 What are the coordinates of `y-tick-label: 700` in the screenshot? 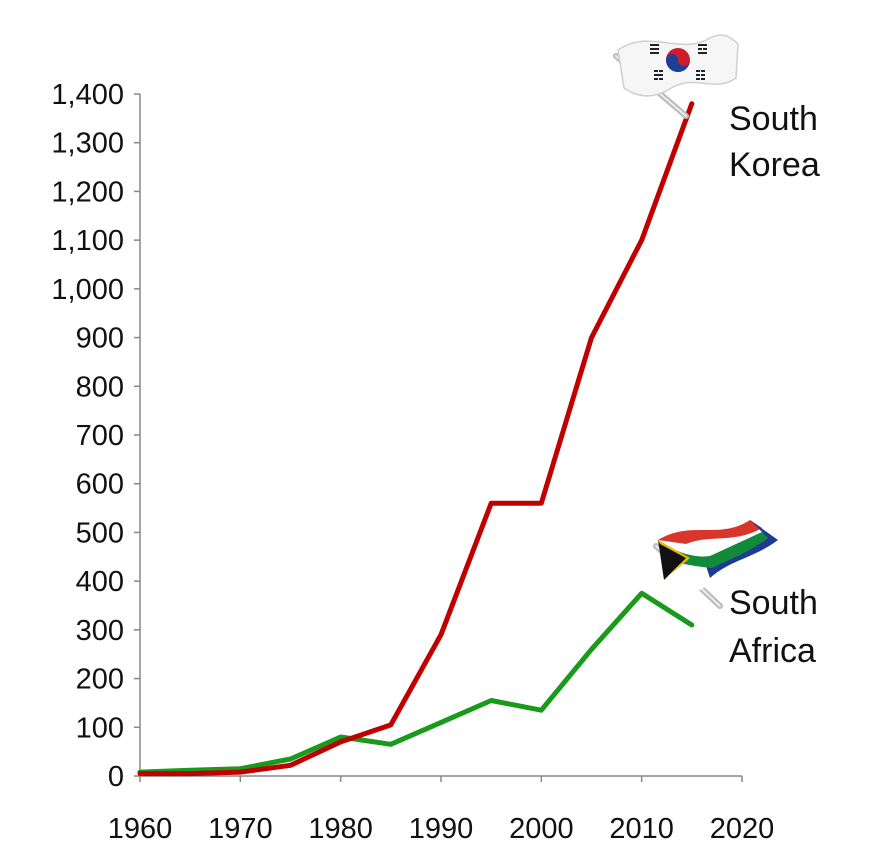 It's located at (100, 436).